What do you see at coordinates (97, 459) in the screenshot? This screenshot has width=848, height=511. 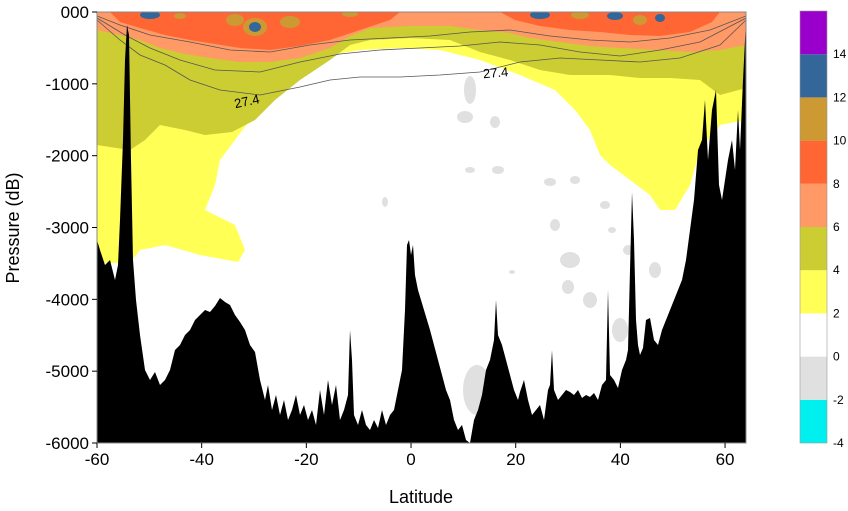 I see `x-tick-label: -60` at bounding box center [97, 459].